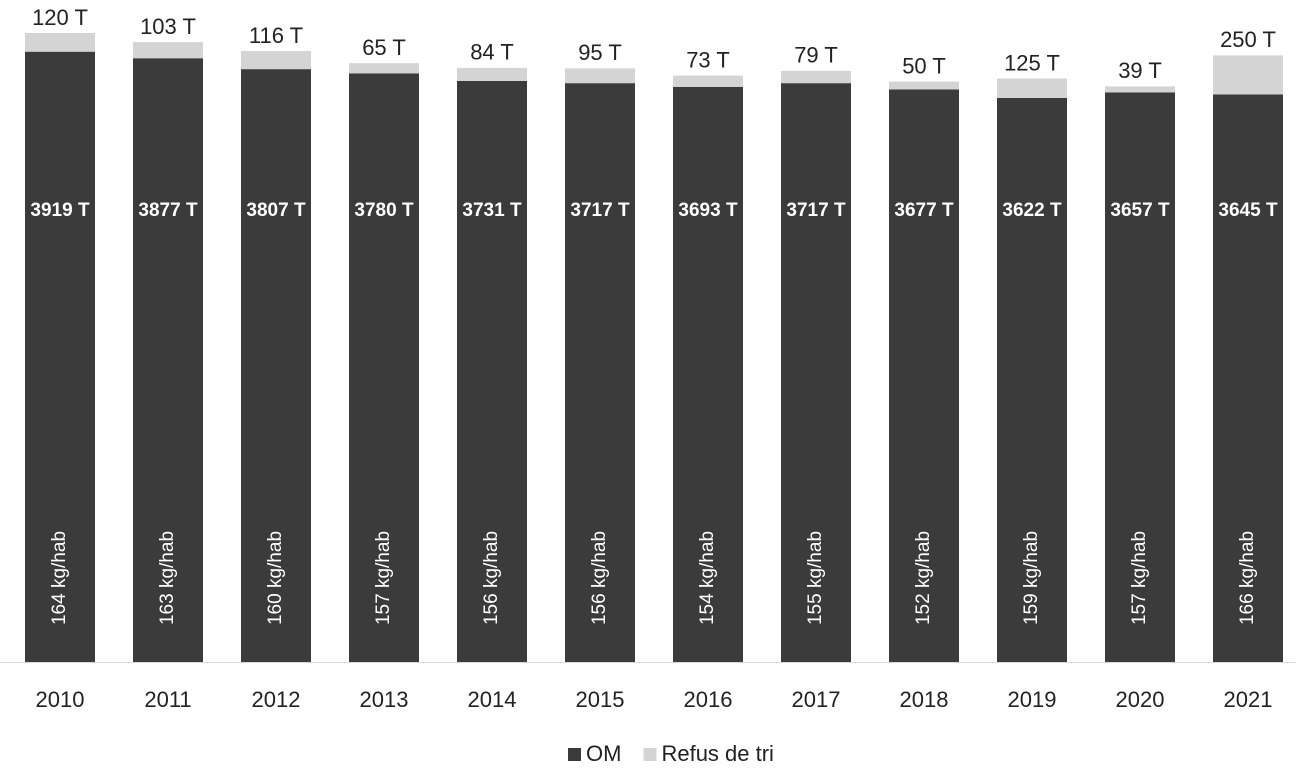 This screenshot has height=770, width=1296. Describe the element at coordinates (276, 35) in the screenshot. I see `data-label: 116 T` at that location.